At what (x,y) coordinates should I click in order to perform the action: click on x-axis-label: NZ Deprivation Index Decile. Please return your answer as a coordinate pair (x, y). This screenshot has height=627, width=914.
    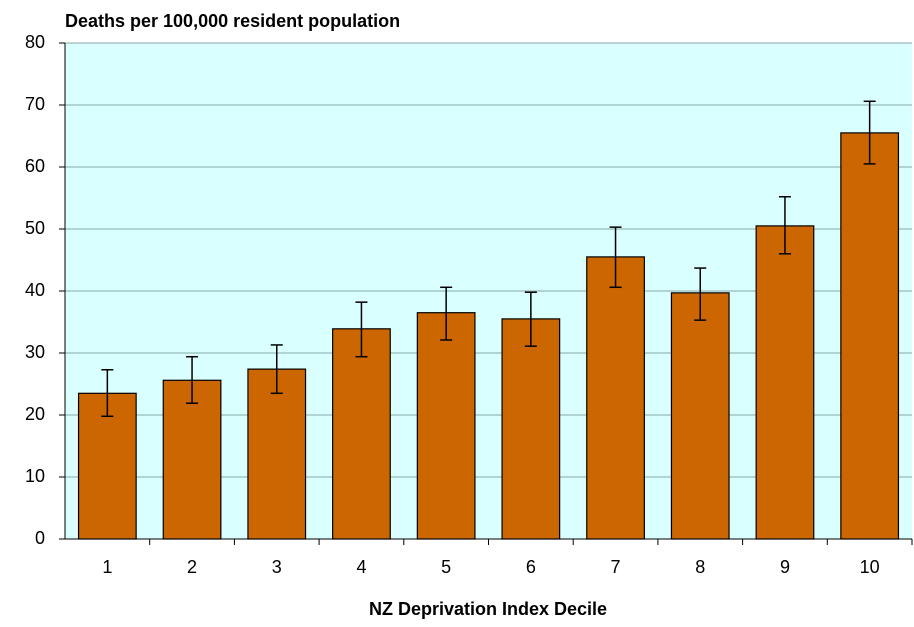
    Looking at the image, I should click on (488, 609).